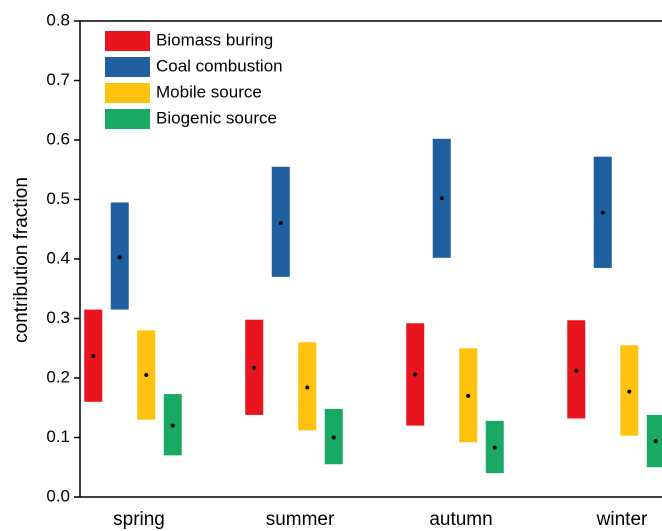  I want to click on y-tick-label: 0.2, so click(58, 376).